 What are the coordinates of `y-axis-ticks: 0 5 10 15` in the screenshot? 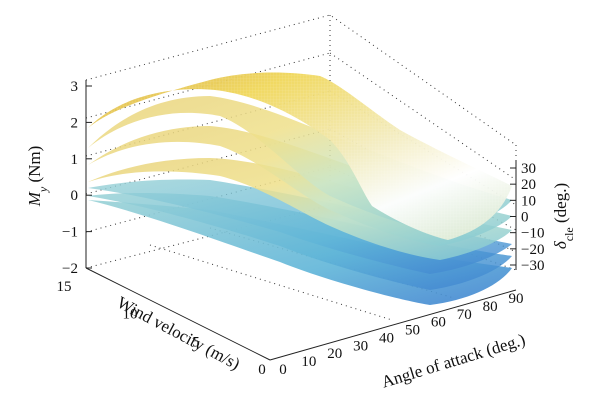 It's located at (161, 328).